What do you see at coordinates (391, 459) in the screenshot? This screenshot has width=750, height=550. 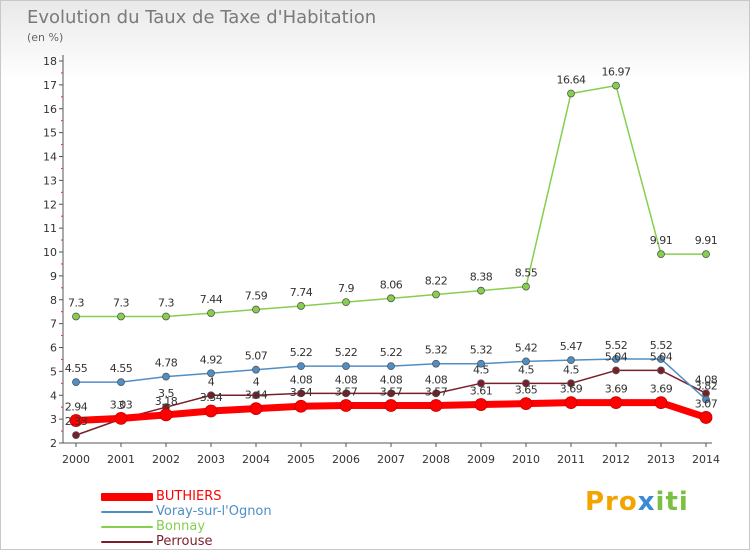 I see `x-tick-label: 2007` at bounding box center [391, 459].